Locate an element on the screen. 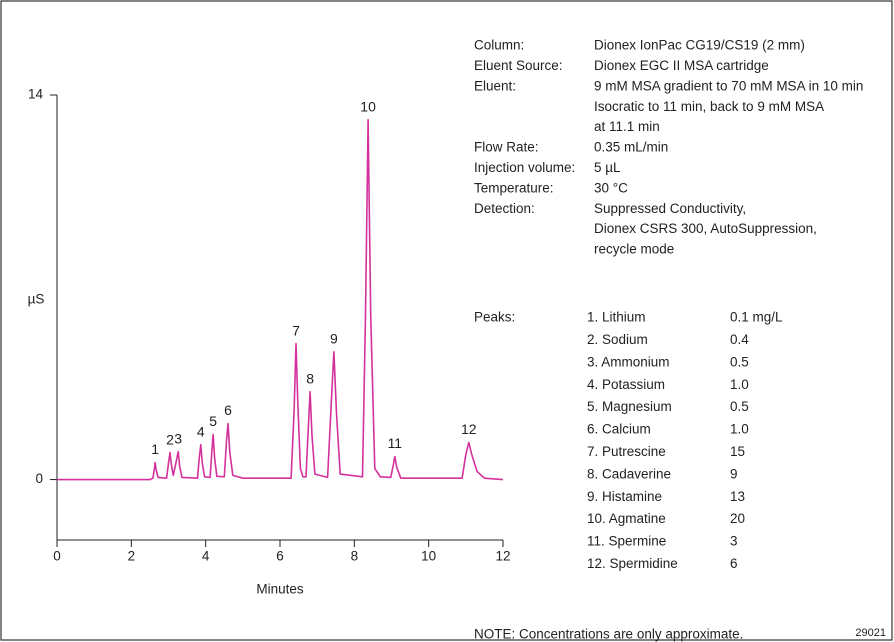  condition-value: Suppressed Conductivity, is located at coordinates (670, 208).